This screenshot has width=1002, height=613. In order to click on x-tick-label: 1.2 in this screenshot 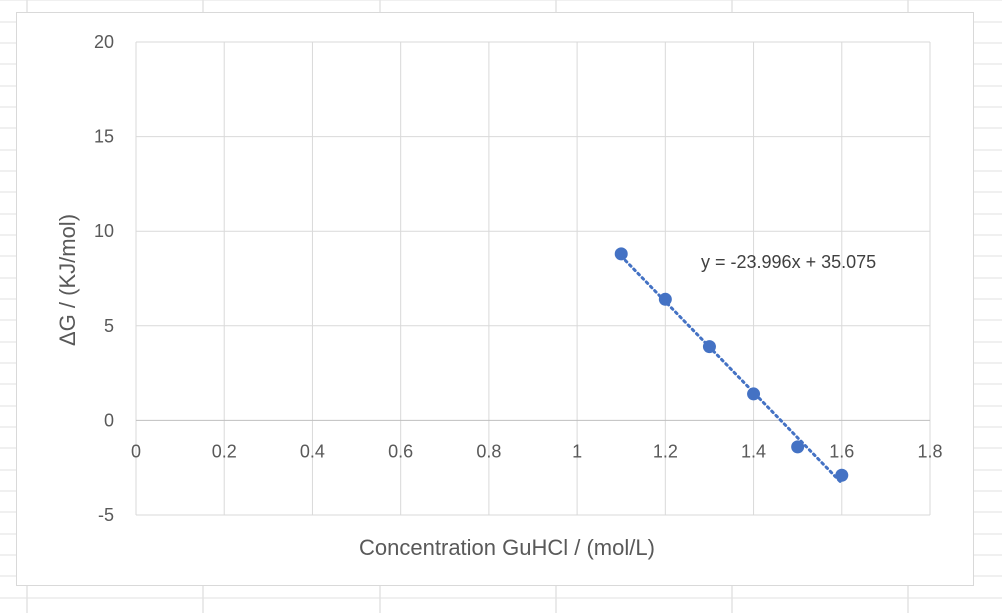, I will do `click(665, 451)`.